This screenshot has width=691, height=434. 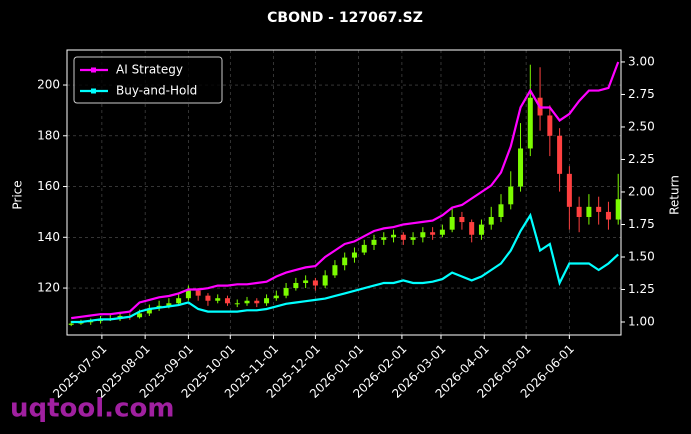 What do you see at coordinates (148, 80) in the screenshot?
I see `legend-box` at bounding box center [148, 80].